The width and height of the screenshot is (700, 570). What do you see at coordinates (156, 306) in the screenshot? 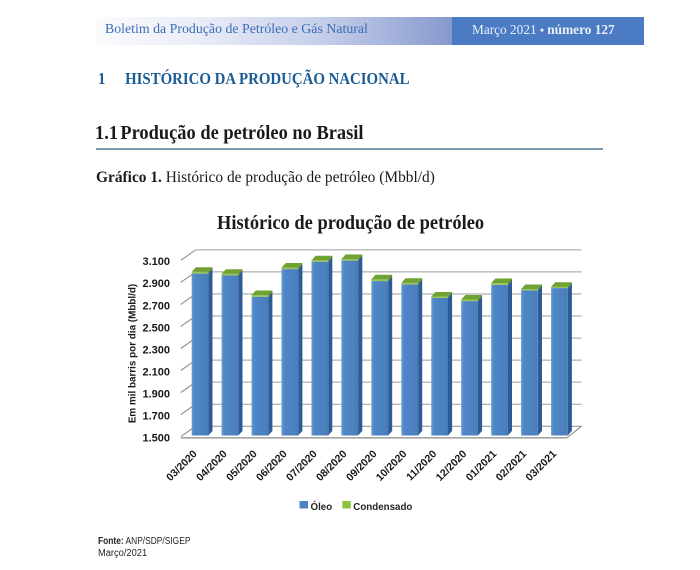
I see `svg-text: 2.700` at bounding box center [156, 306].